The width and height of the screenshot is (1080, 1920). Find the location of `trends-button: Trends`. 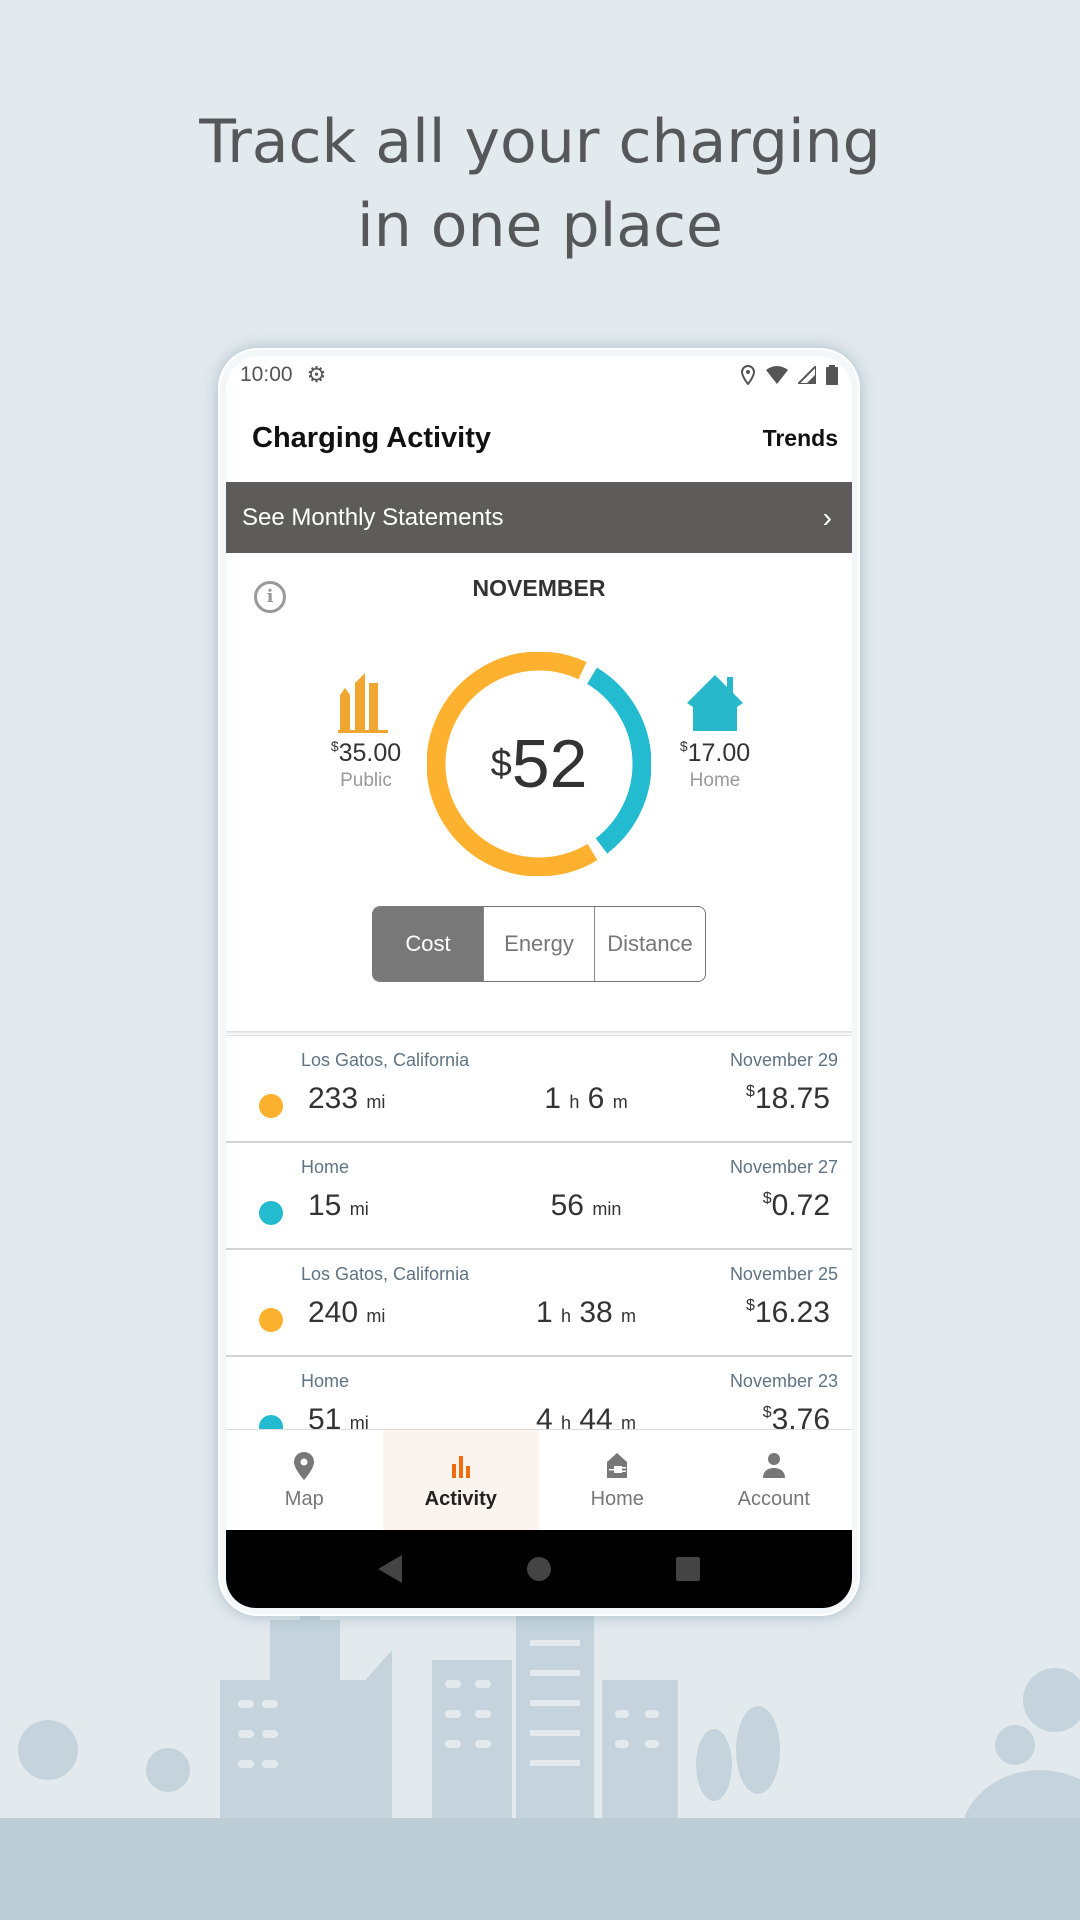

trends-button: Trends is located at coordinates (800, 437).